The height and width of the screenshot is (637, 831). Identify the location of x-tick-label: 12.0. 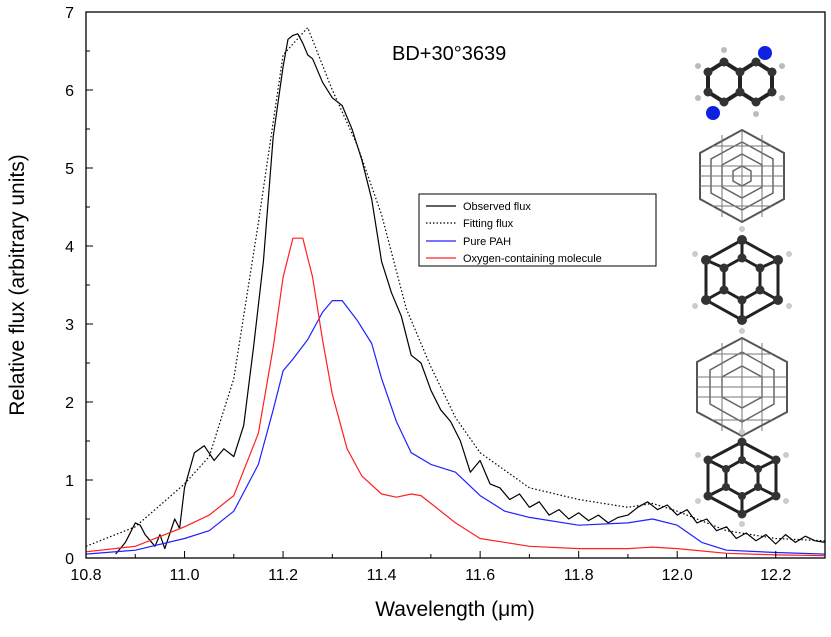
(677, 575).